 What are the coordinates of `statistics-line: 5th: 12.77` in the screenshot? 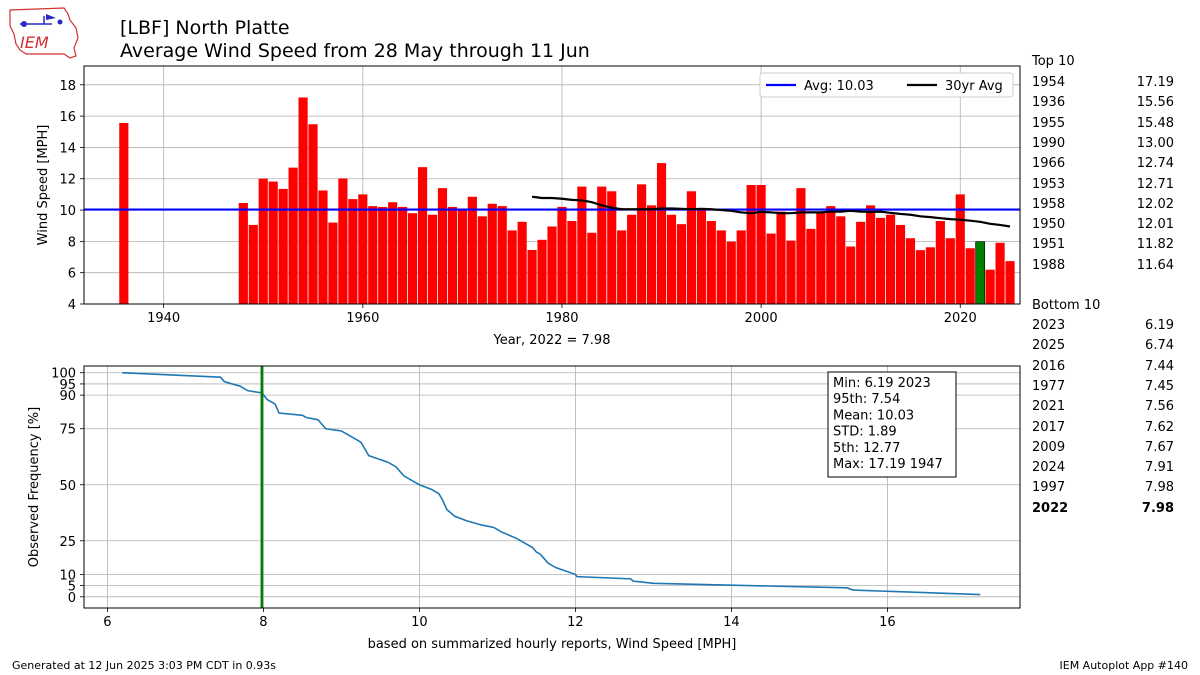 It's located at (866, 448).